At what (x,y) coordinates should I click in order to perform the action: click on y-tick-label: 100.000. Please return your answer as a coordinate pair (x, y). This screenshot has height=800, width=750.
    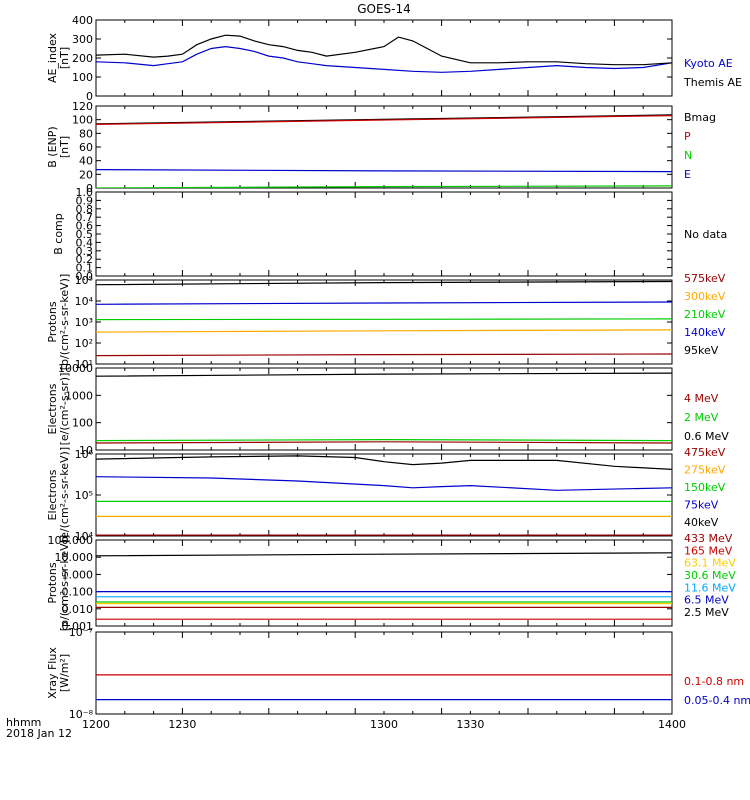
    Looking at the image, I should click on (71, 540).